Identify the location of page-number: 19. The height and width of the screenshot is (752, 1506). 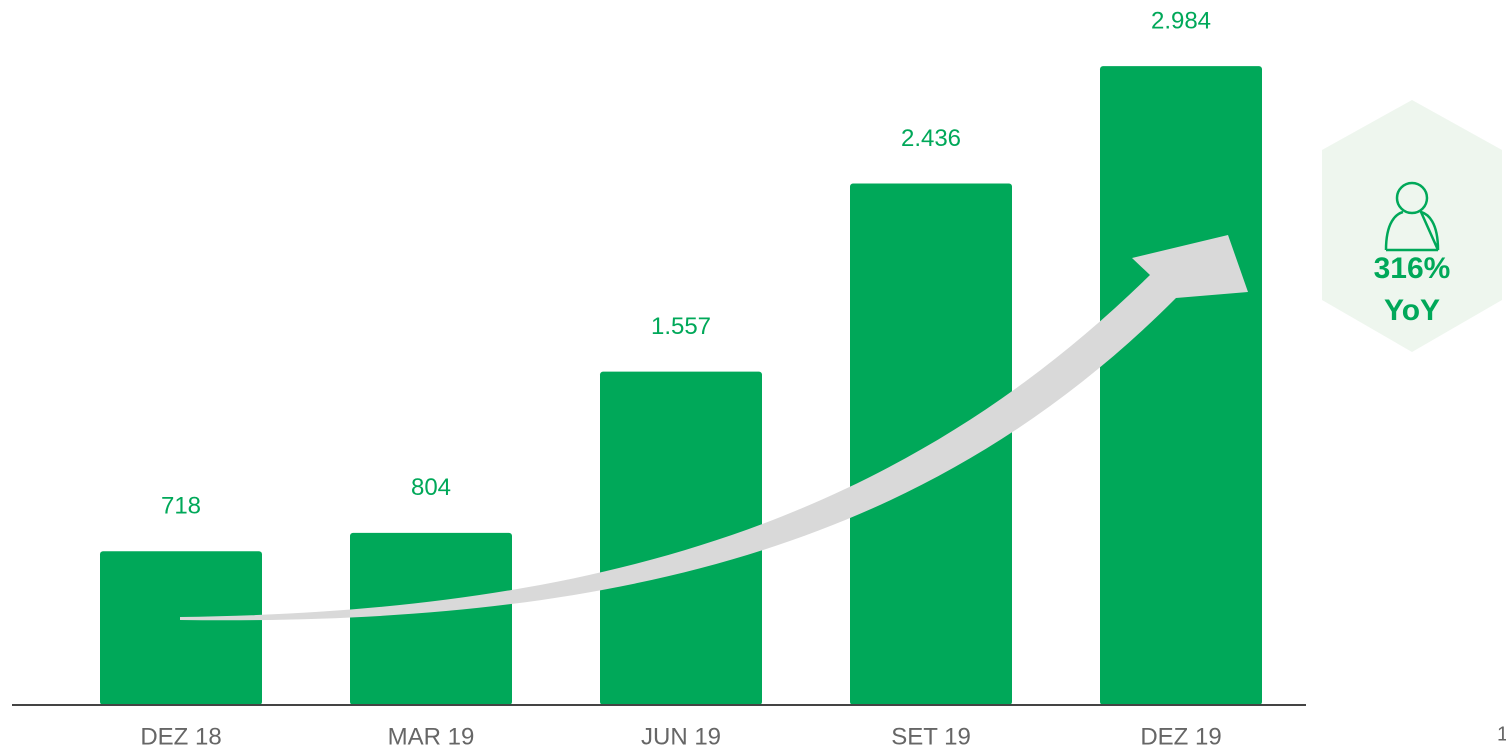
(1501, 734).